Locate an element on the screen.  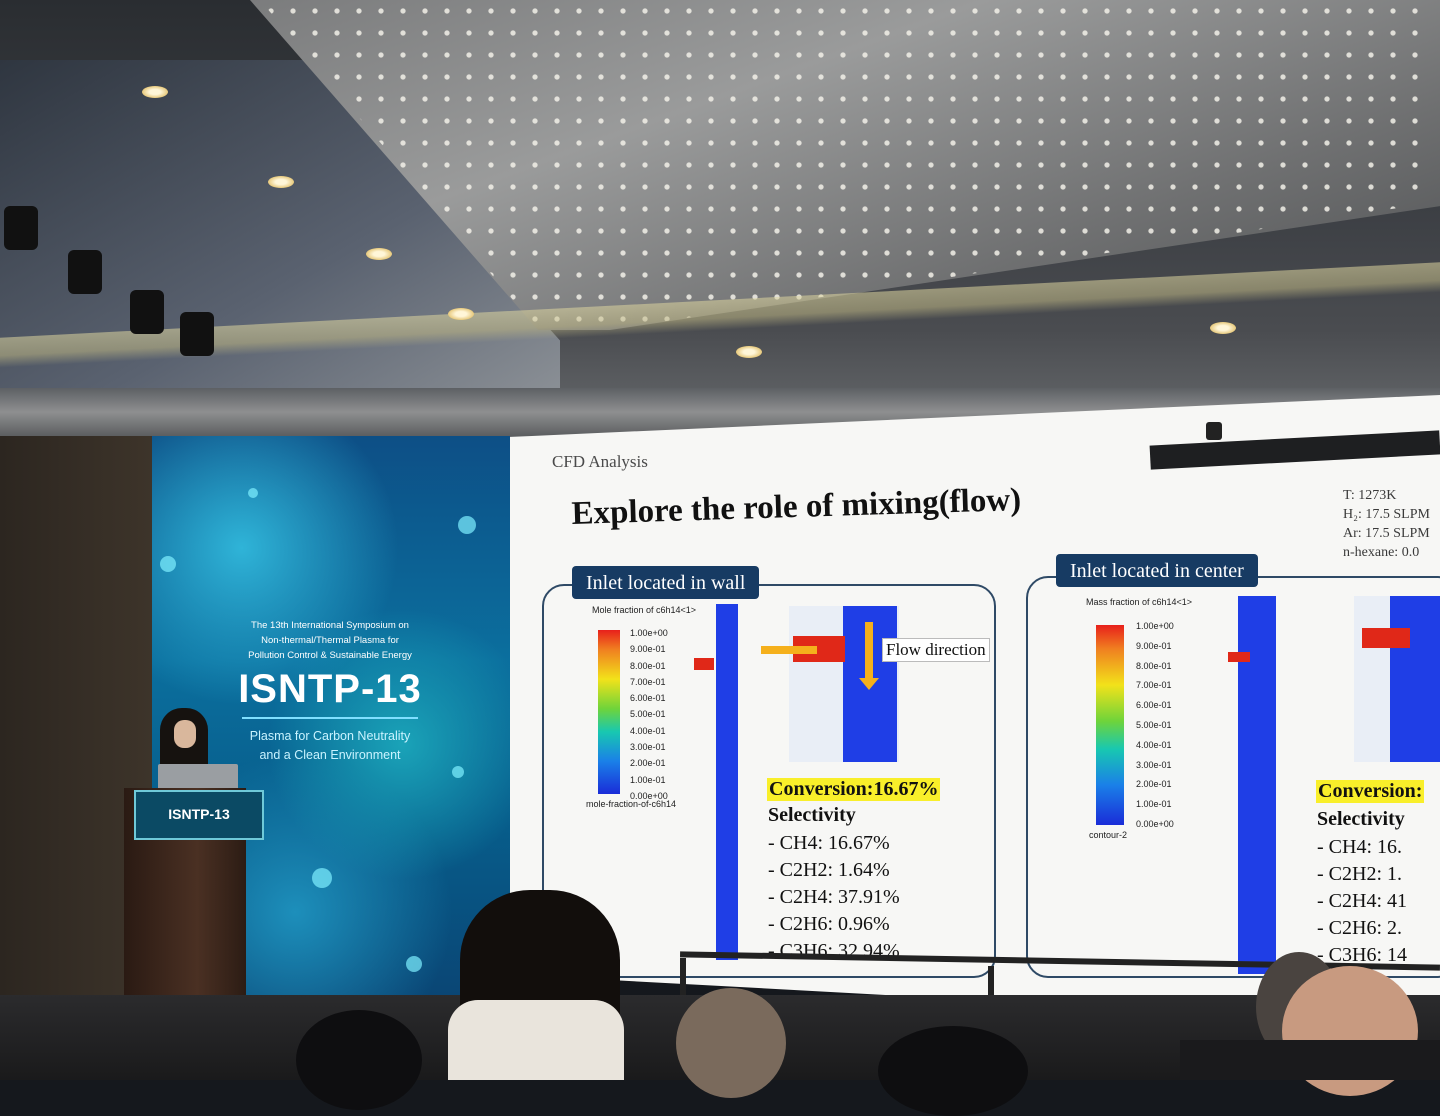
right-conversion: Conversion: is located at coordinates (1370, 791).